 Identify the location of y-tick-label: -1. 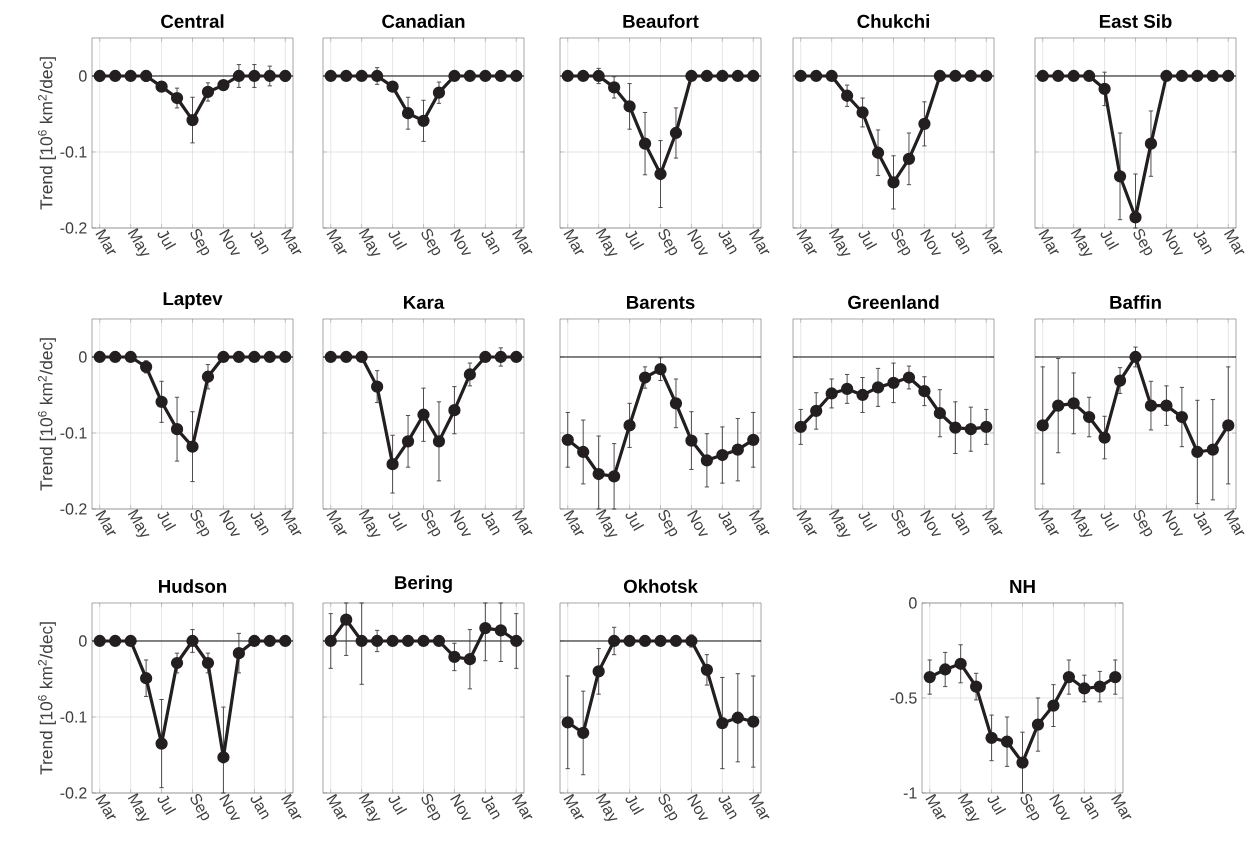
(910, 793).